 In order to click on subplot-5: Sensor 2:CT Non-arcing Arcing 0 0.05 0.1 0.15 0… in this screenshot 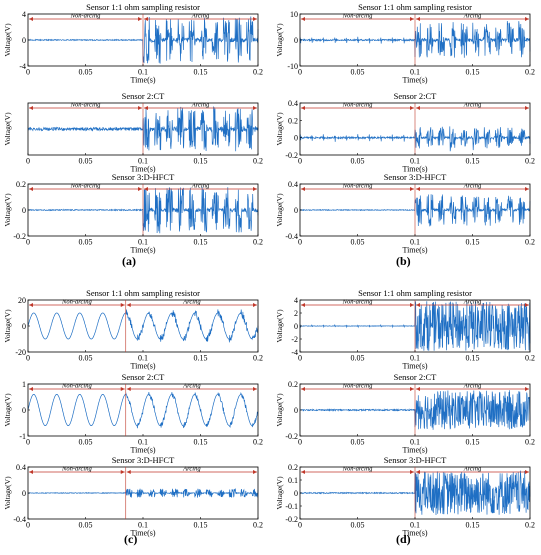, I will do `click(405, 132)`.